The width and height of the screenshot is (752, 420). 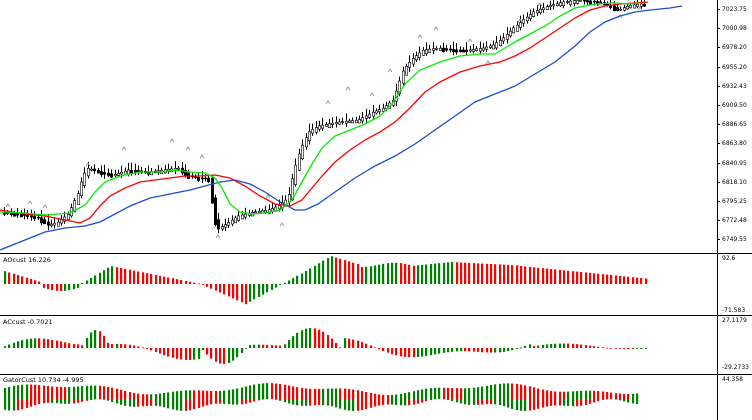 What do you see at coordinates (734, 320) in the screenshot?
I see `ac-axis-top: 27.1179` at bounding box center [734, 320].